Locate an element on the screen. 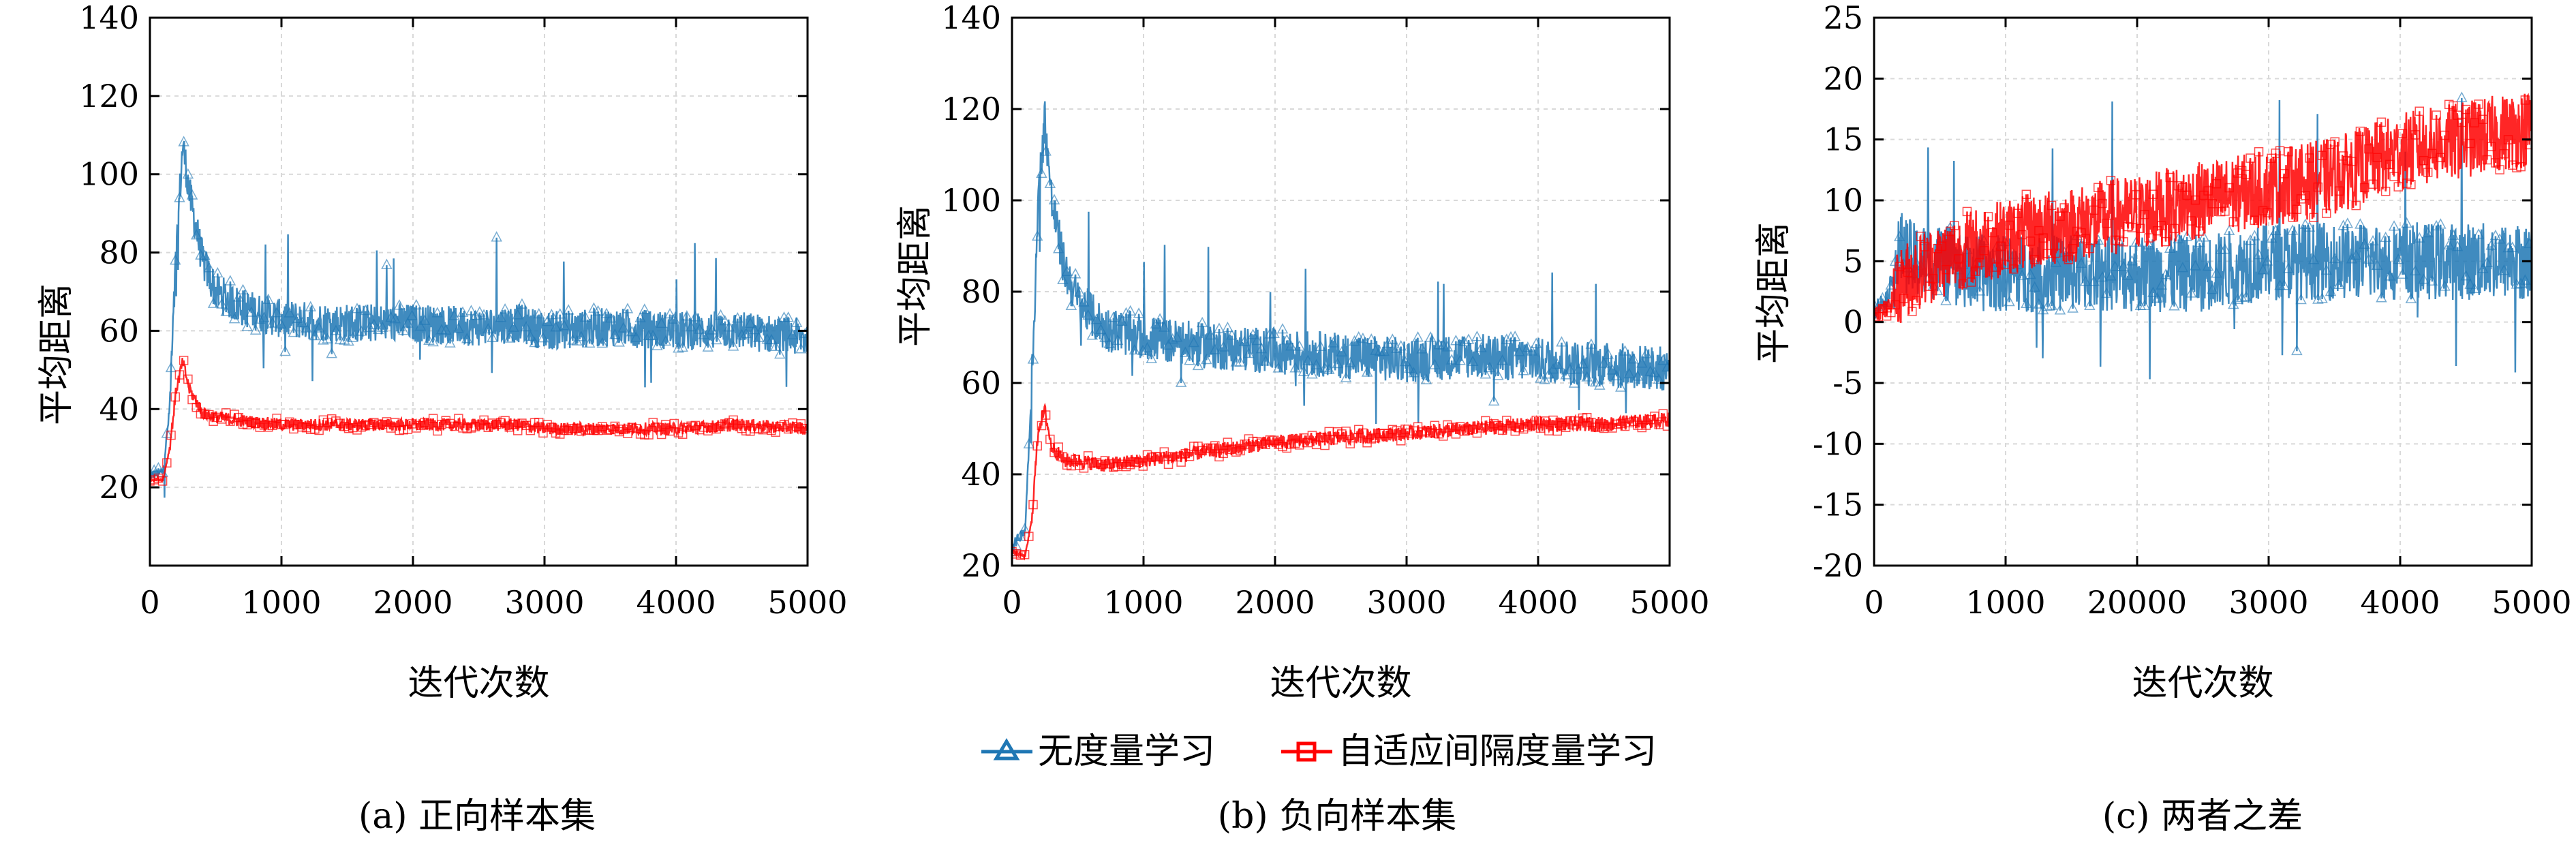 The width and height of the screenshot is (2576, 845). triangle-icon is located at coordinates (1006, 749).